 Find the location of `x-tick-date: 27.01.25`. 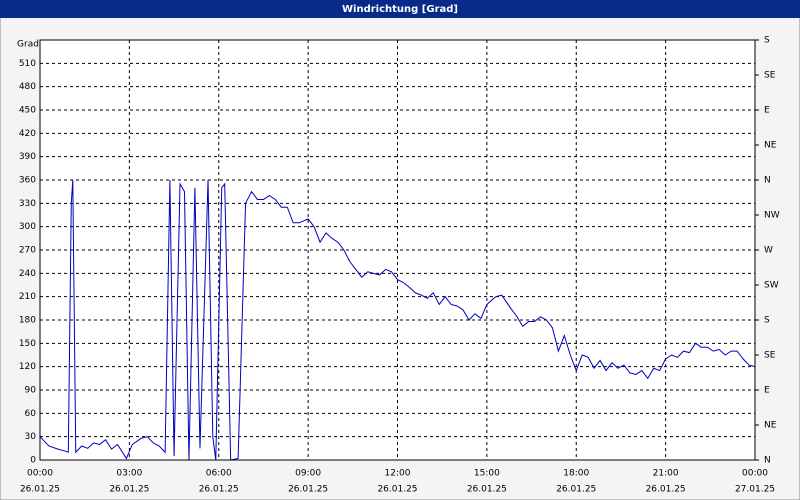

x-tick-date: 27.01.25 is located at coordinates (755, 490).